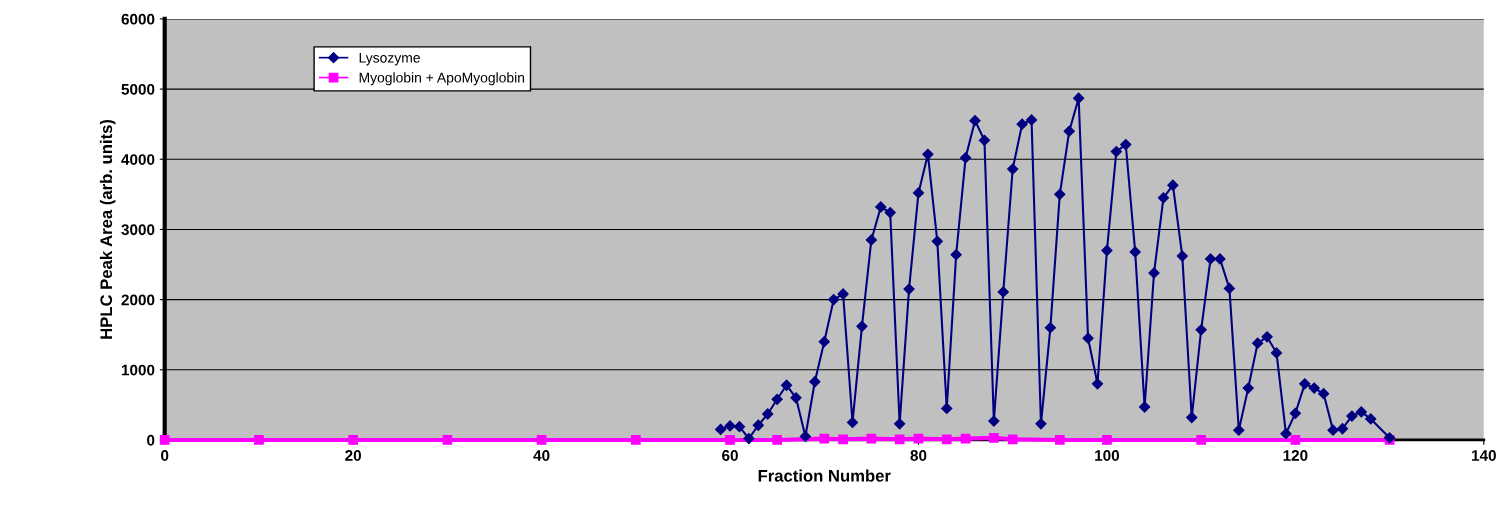 The image size is (1511, 511). What do you see at coordinates (824, 475) in the screenshot?
I see `x-axis-title: Fraction Number` at bounding box center [824, 475].